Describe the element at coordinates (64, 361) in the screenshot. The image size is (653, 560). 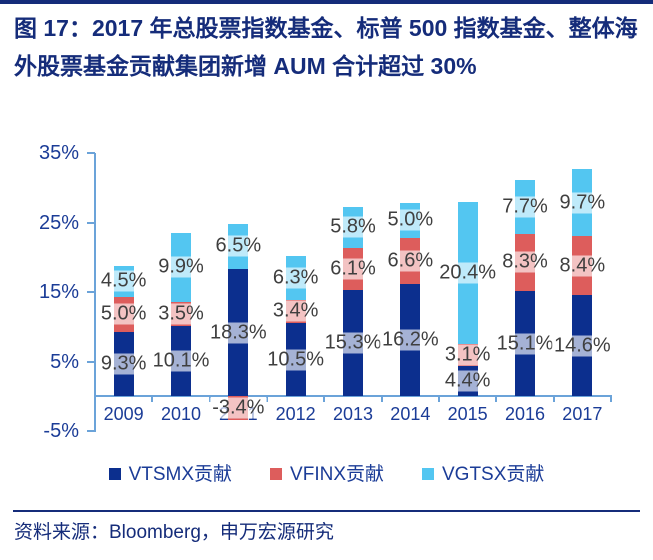
I see `y-axis-tick-label: 5%` at that location.